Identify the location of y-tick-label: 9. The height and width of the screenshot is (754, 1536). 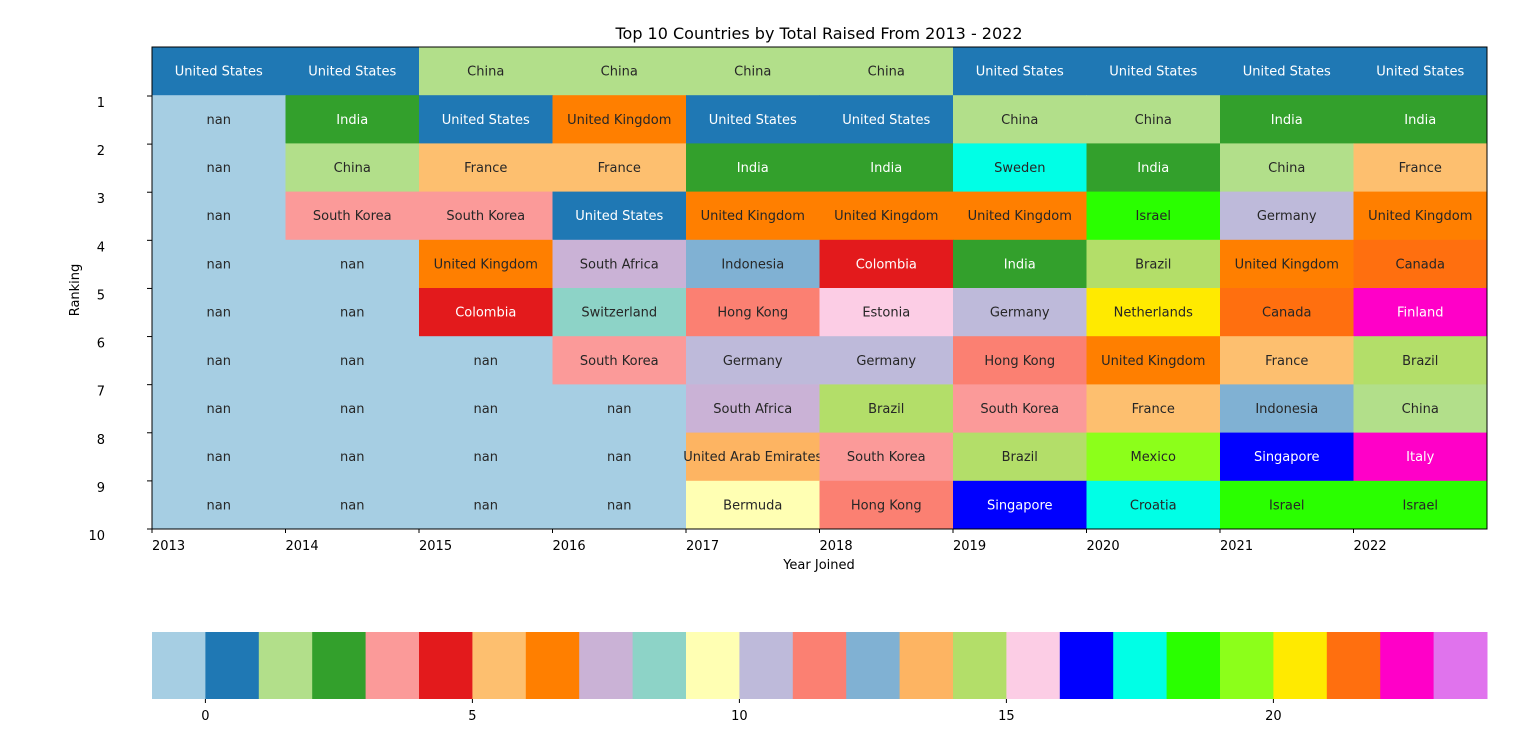
(101, 488).